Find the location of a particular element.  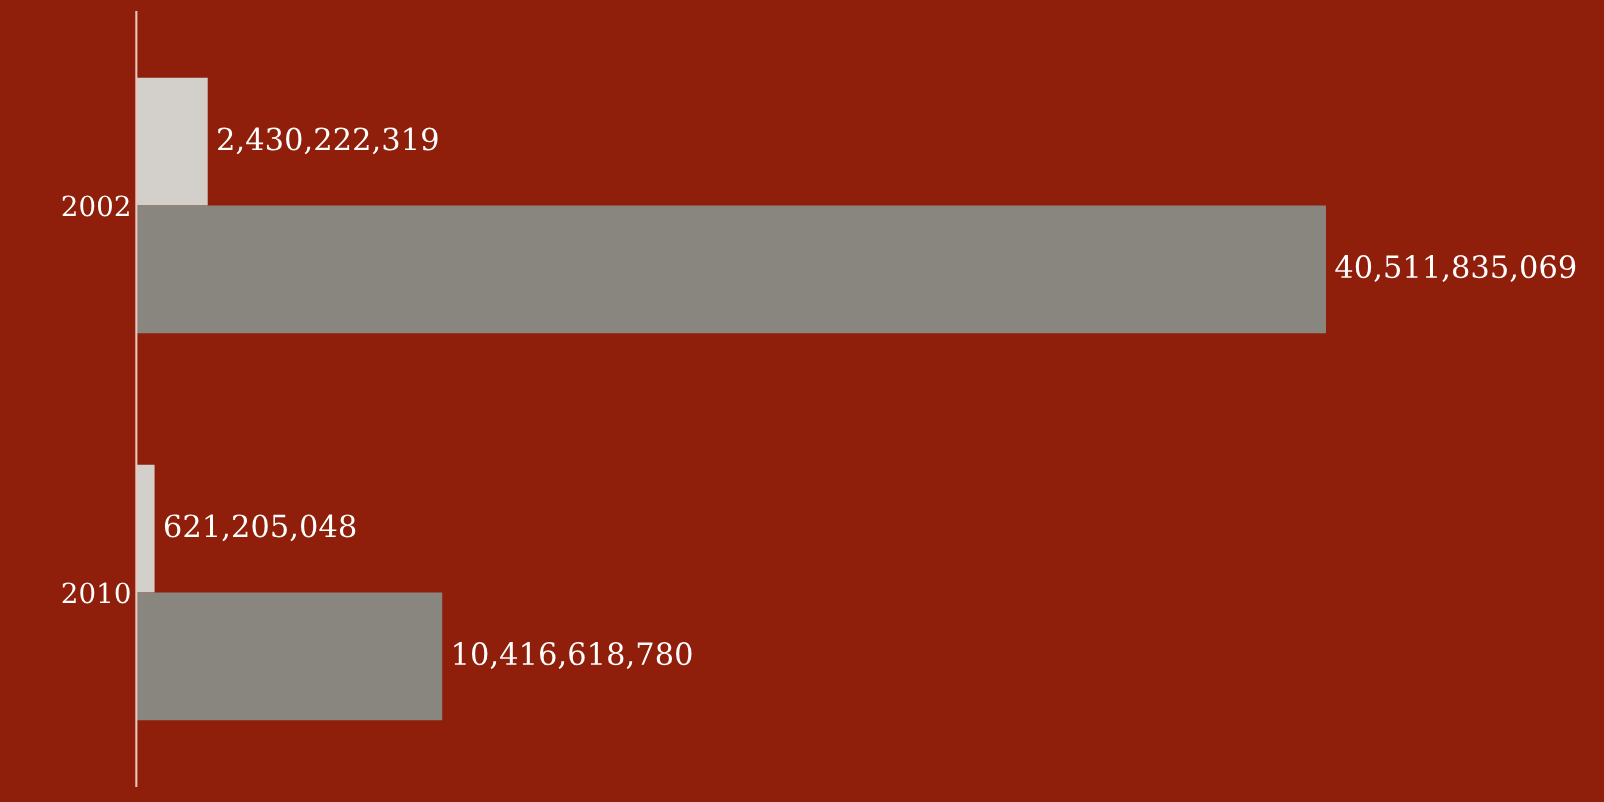

y-tick-label: 2010 is located at coordinates (96, 593).